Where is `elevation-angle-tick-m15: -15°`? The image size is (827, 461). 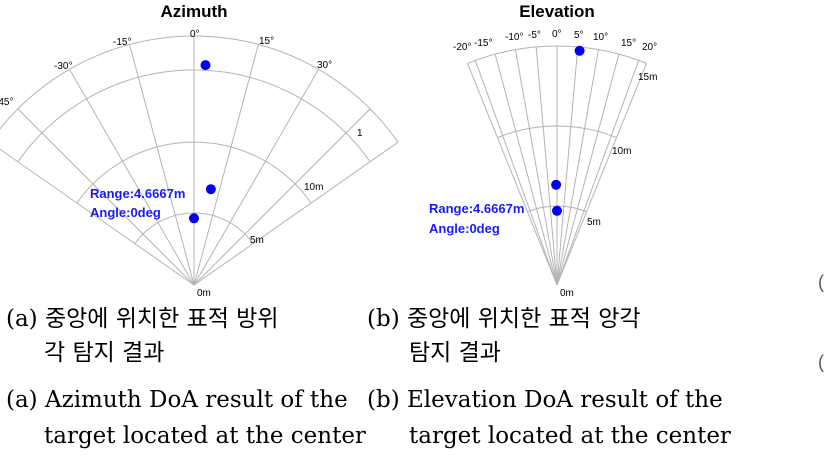
elevation-angle-tick-m15: -15° is located at coordinates (483, 43).